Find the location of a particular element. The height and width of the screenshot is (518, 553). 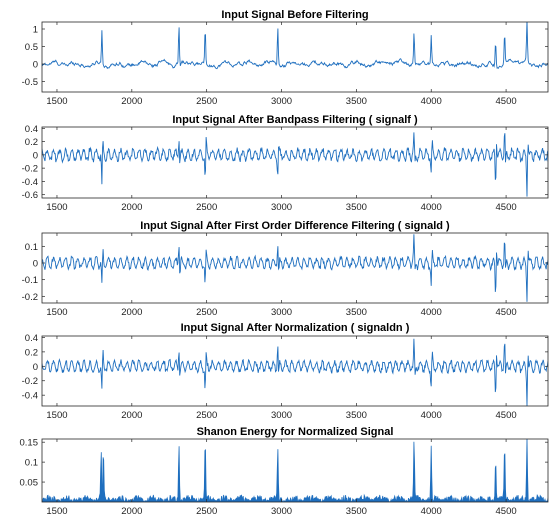

y-tick-label: -0.5 is located at coordinates (30, 82).